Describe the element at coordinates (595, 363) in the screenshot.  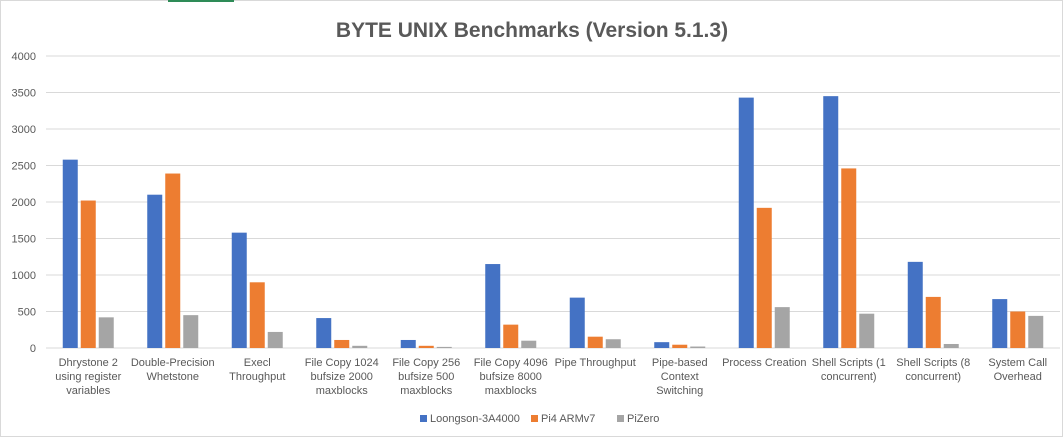
I see `x-tick-label: Pipe Throughput` at that location.